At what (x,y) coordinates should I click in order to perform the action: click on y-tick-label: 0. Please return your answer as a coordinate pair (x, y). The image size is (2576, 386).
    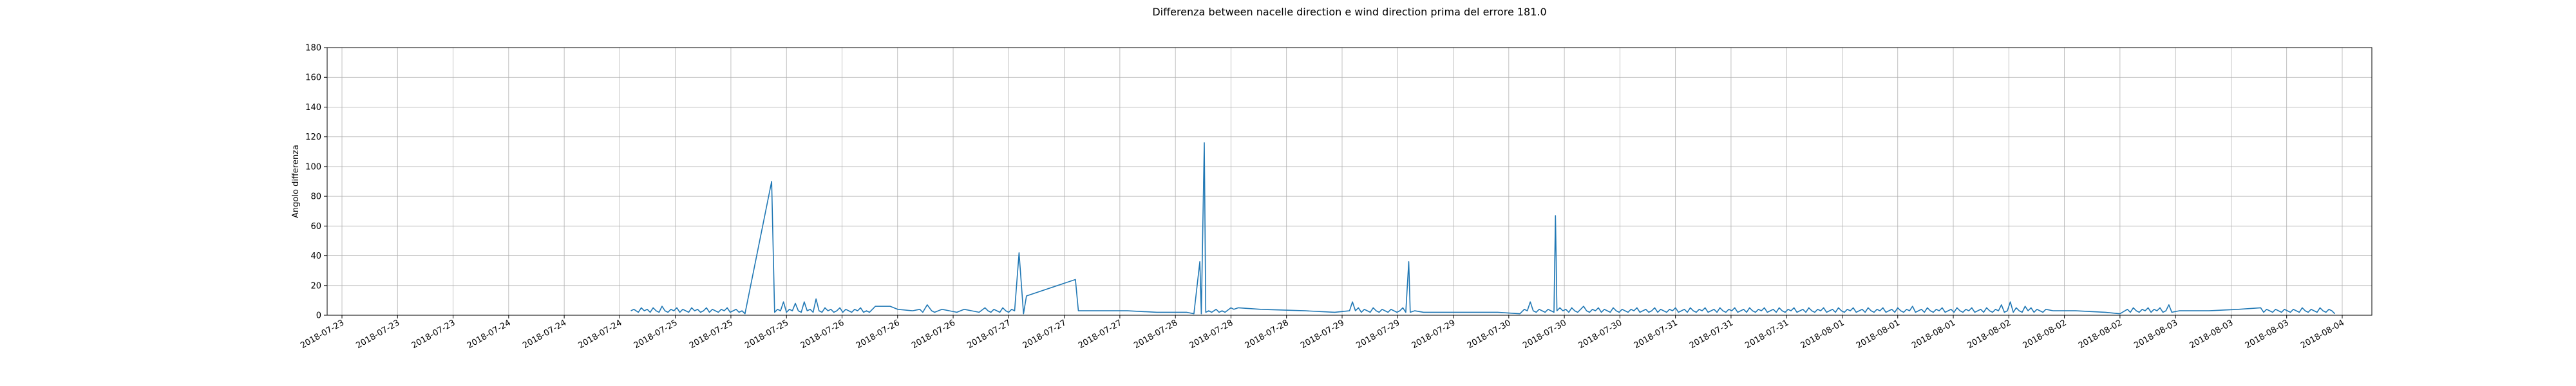
    Looking at the image, I should click on (318, 316).